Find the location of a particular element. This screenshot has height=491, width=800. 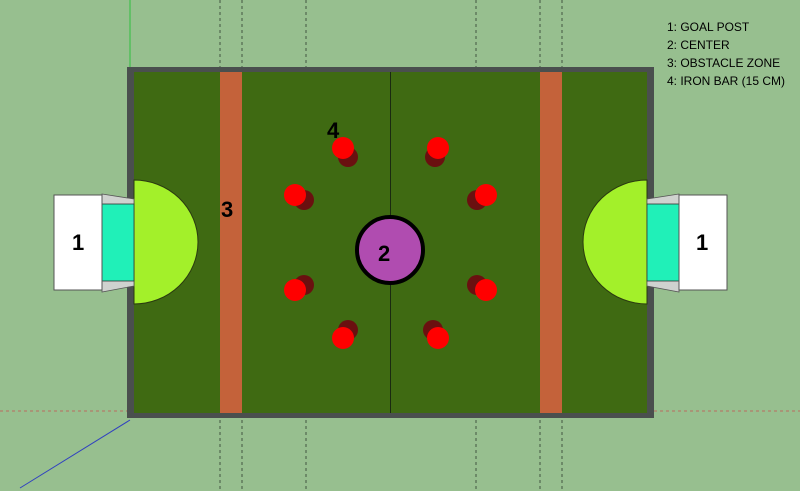

legend-item-iron-bar: 4: IRON BAR (15 CM) is located at coordinates (726, 81).